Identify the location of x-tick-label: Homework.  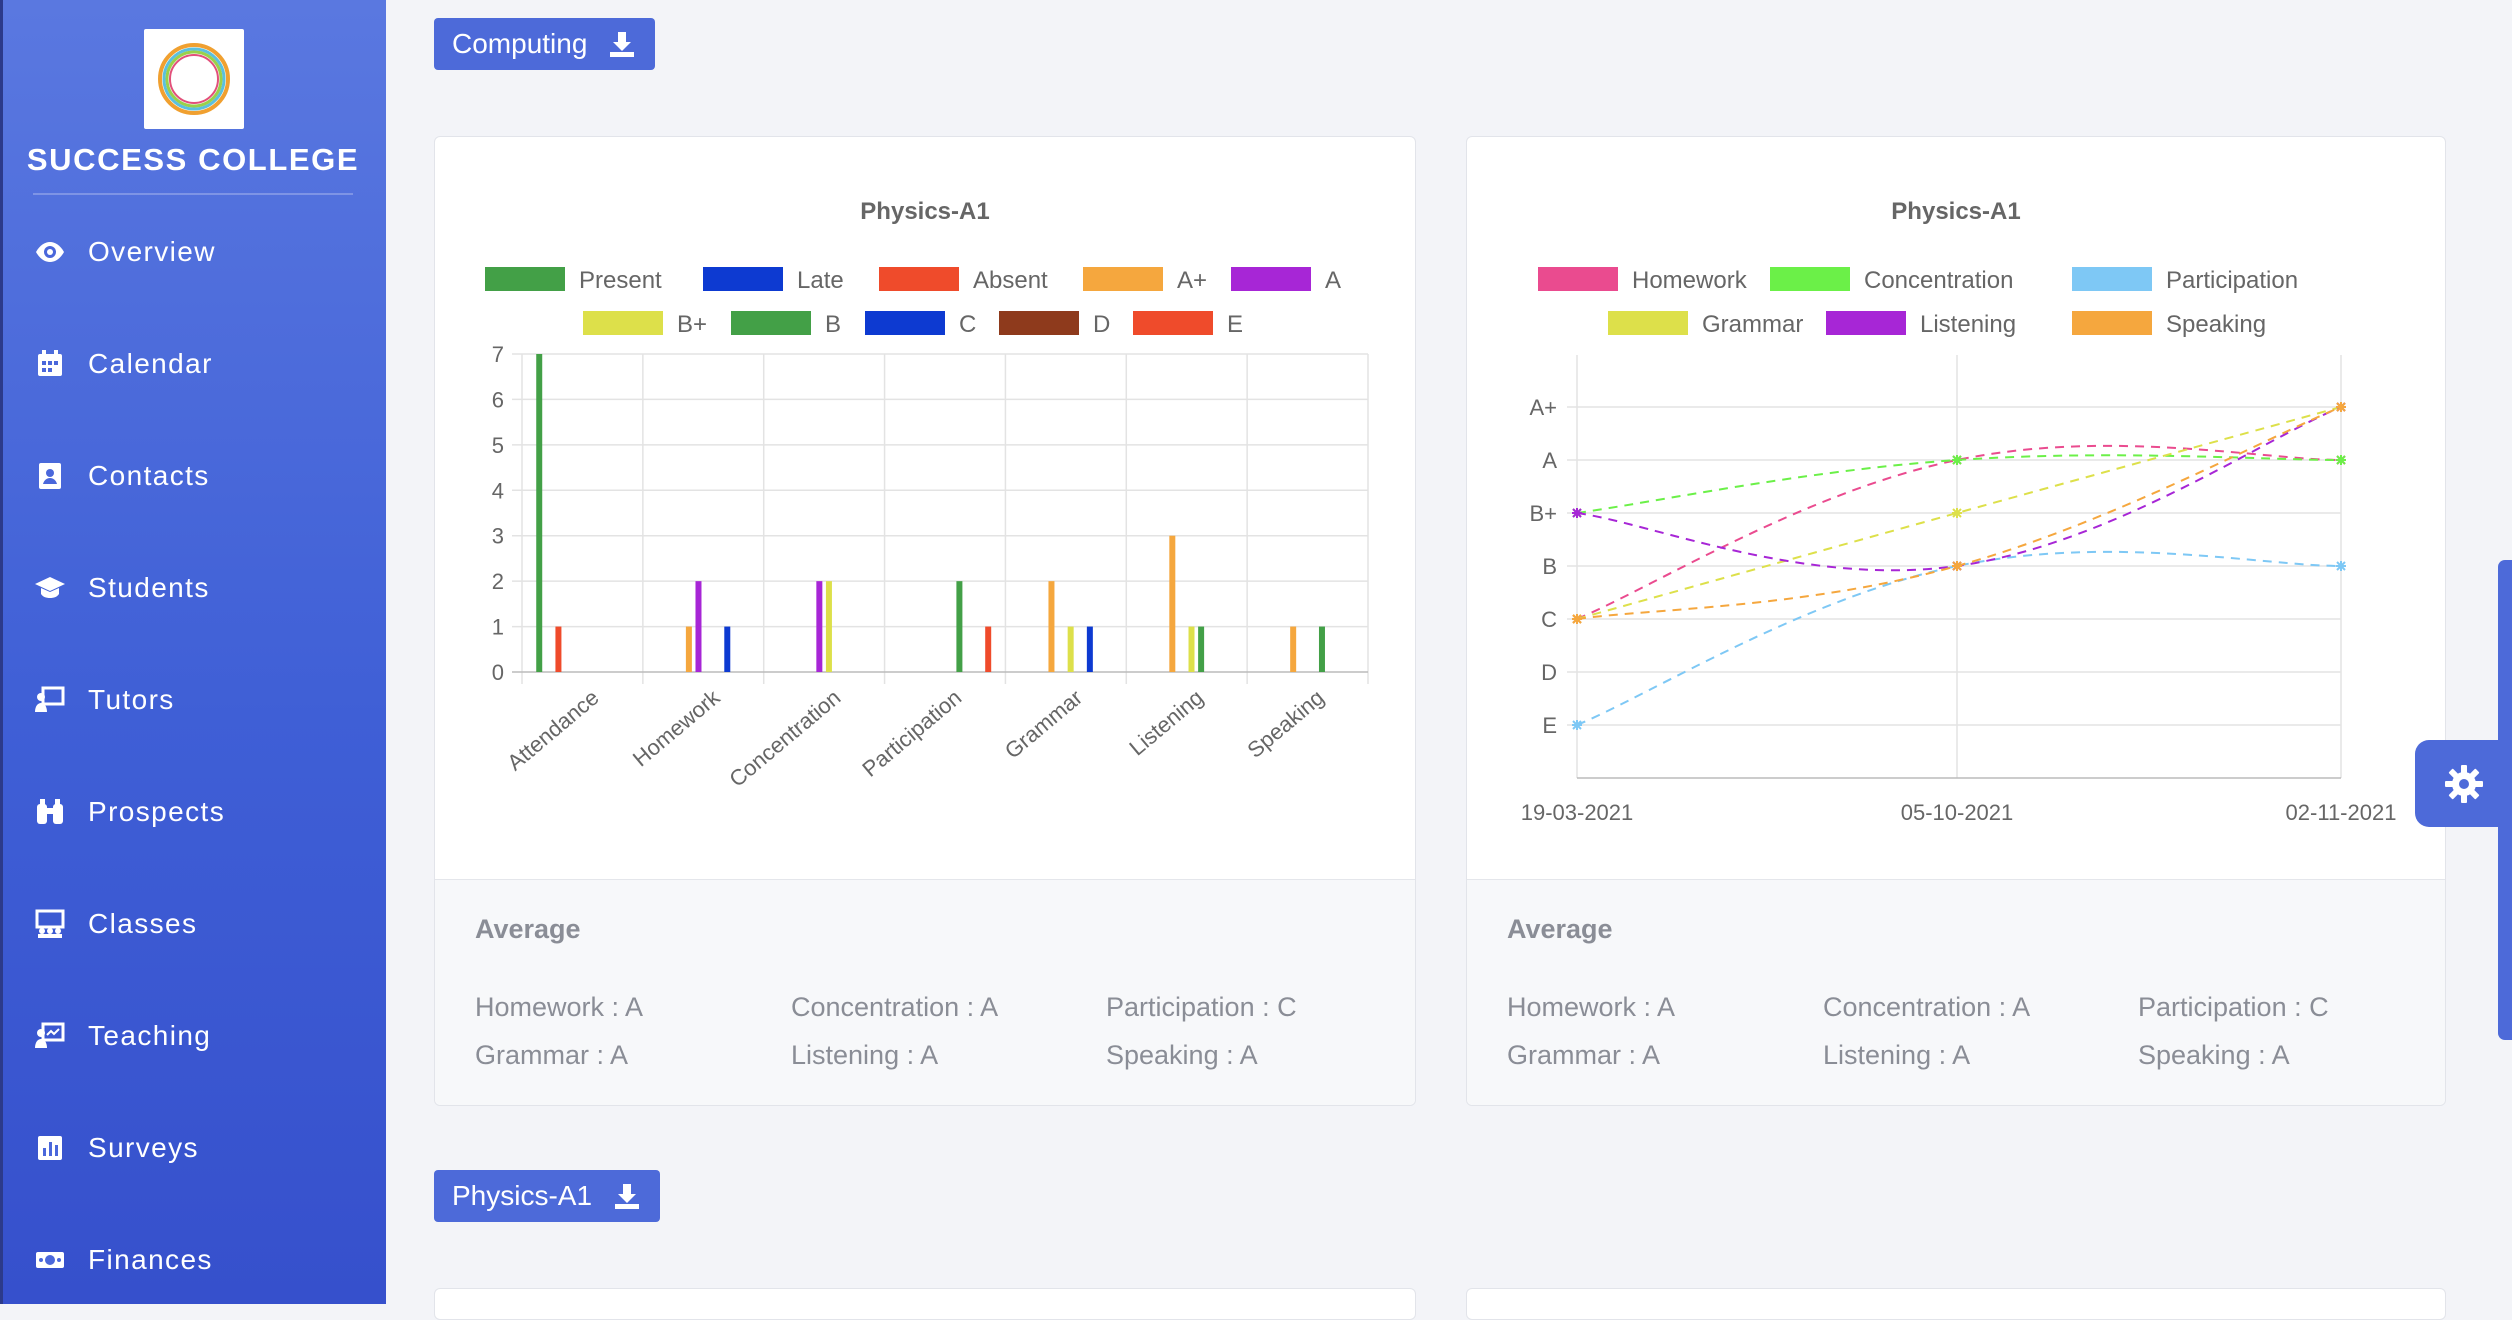
(676, 727).